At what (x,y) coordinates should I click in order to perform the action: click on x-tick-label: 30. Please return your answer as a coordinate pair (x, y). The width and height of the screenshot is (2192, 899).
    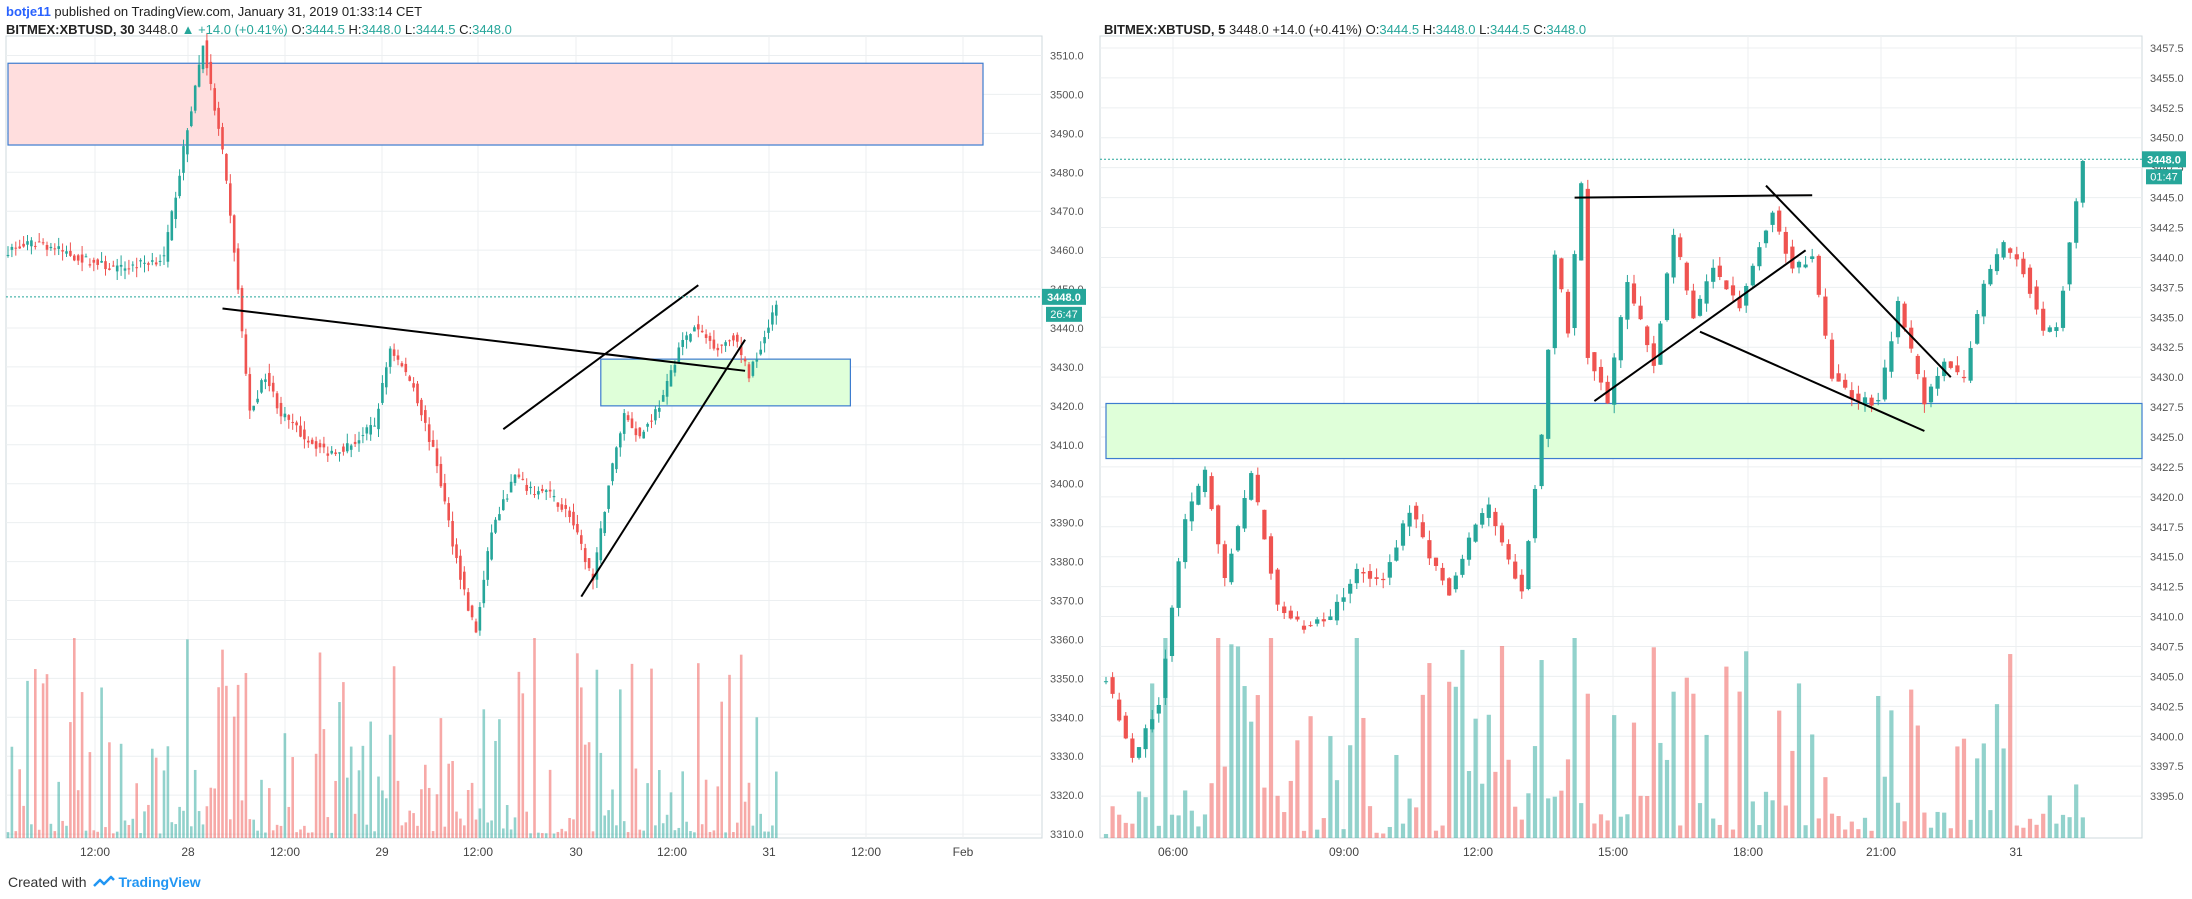
    Looking at the image, I should click on (576, 852).